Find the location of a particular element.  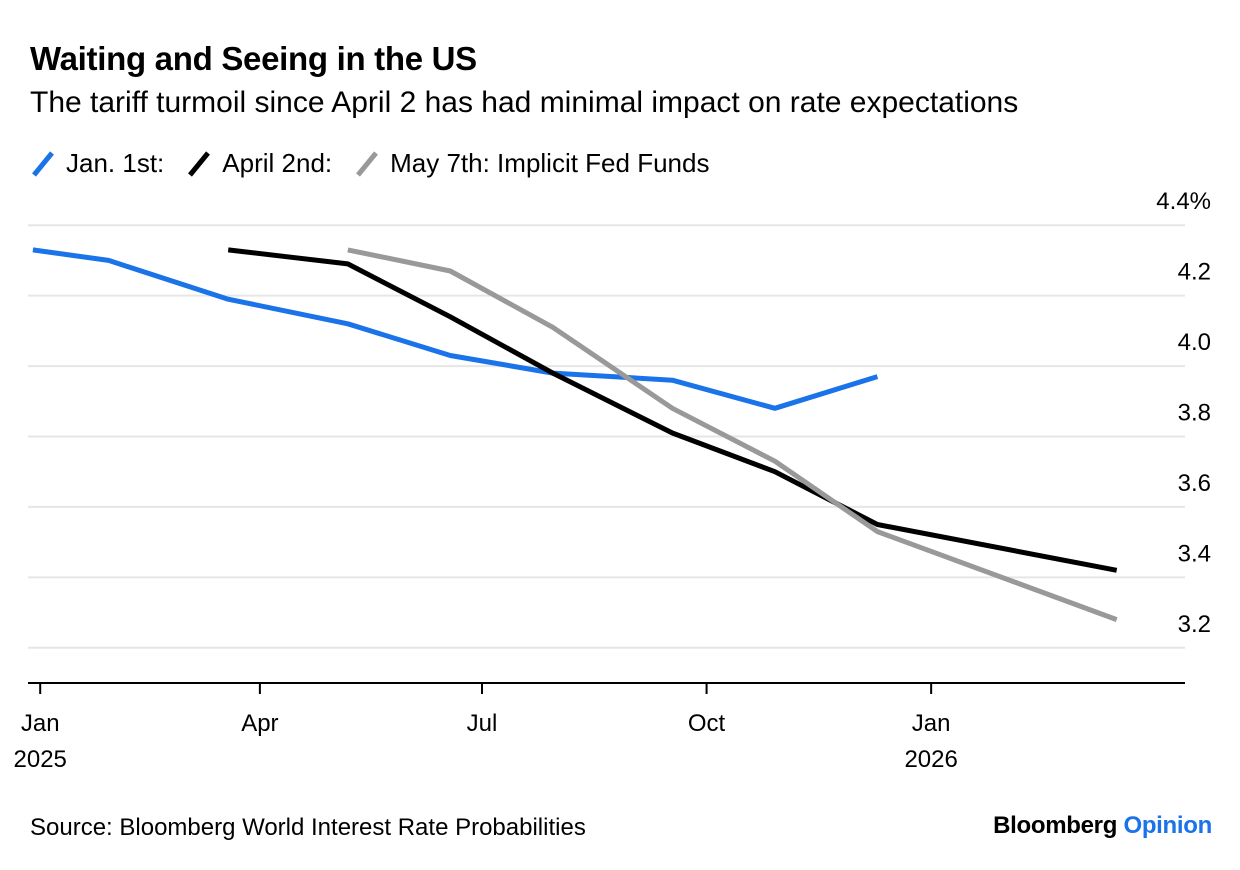

chart-title: Waiting and Seeing in the US is located at coordinates (253, 58).